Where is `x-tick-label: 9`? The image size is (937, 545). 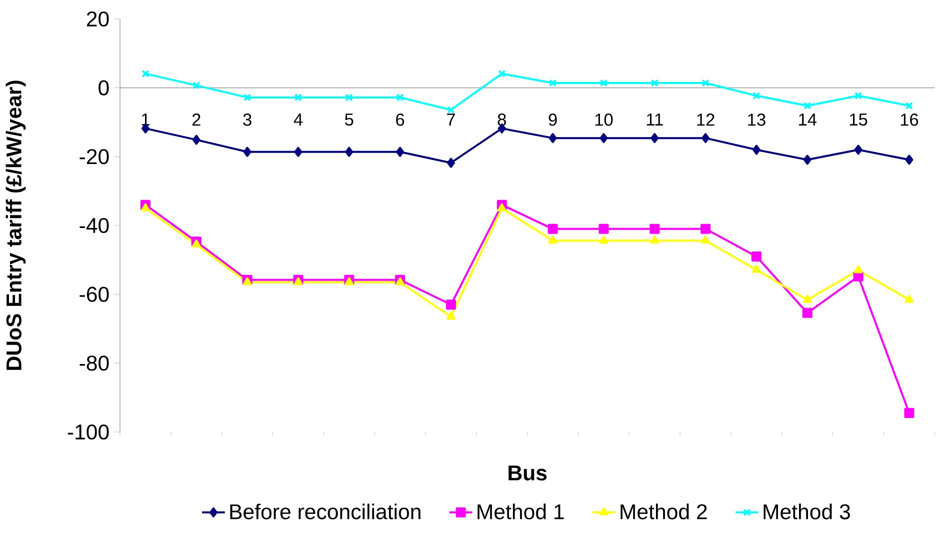
x-tick-label: 9 is located at coordinates (552, 120).